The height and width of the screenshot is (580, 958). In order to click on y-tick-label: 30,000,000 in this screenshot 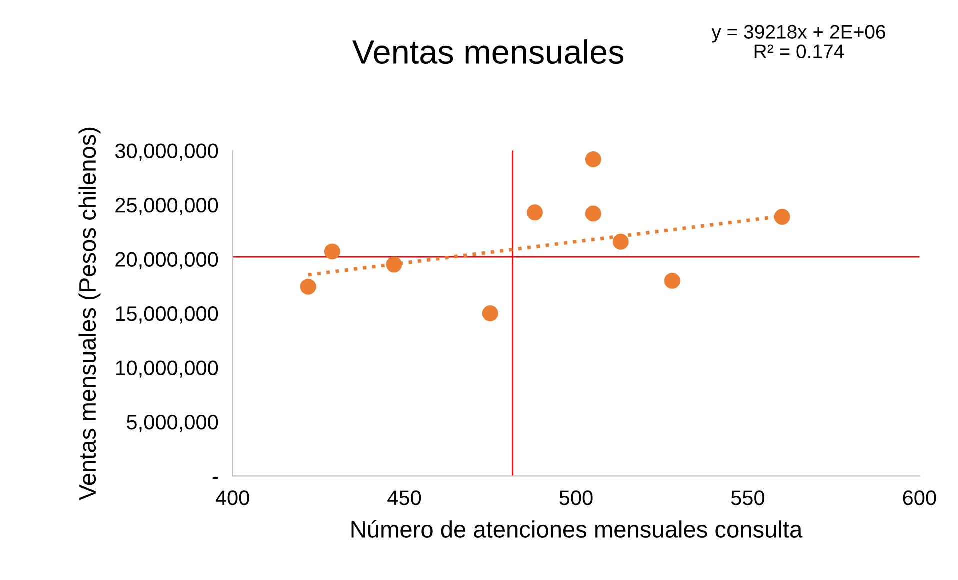, I will do `click(166, 153)`.